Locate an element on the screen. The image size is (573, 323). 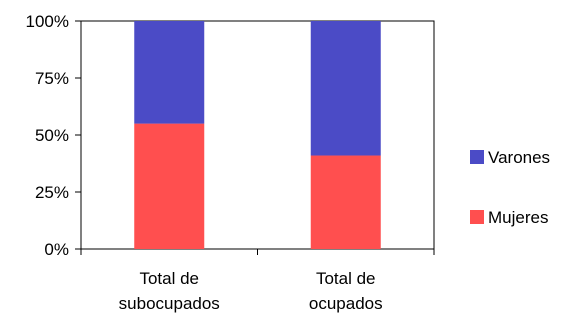
y-tick-label: 25% is located at coordinates (52, 192).